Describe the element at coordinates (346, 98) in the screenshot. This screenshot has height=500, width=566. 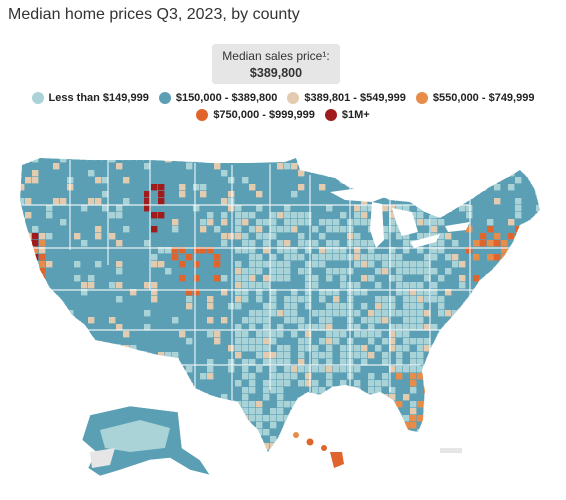
I see `legend-item-upper: $389,801 - $549,999` at that location.